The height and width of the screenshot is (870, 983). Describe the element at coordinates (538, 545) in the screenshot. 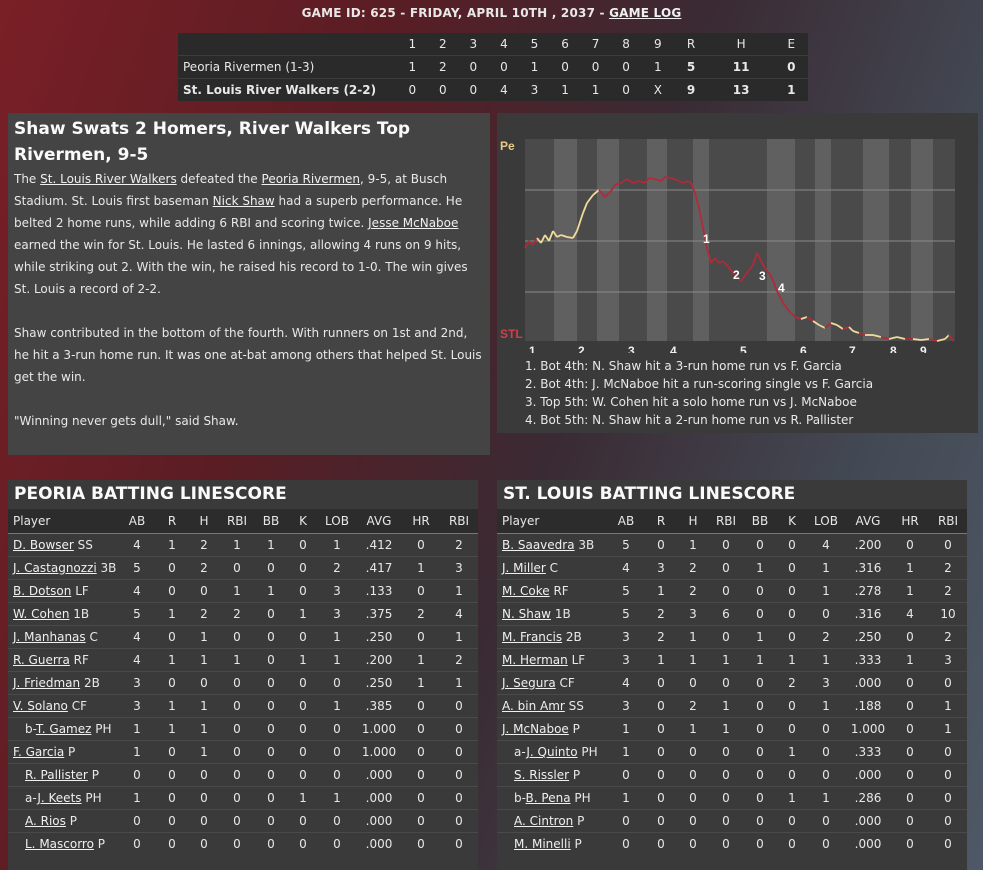

I see `player-link: B. Saavedra` at that location.